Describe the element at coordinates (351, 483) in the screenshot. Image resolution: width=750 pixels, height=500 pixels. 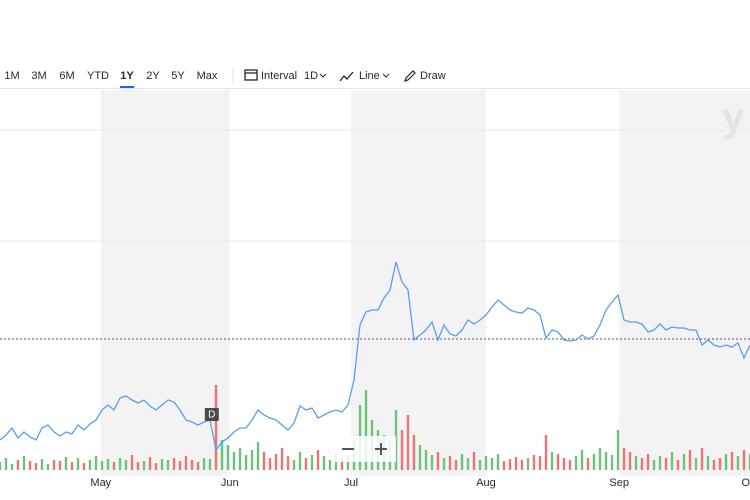
I see `x-tick-label: Jul` at that location.